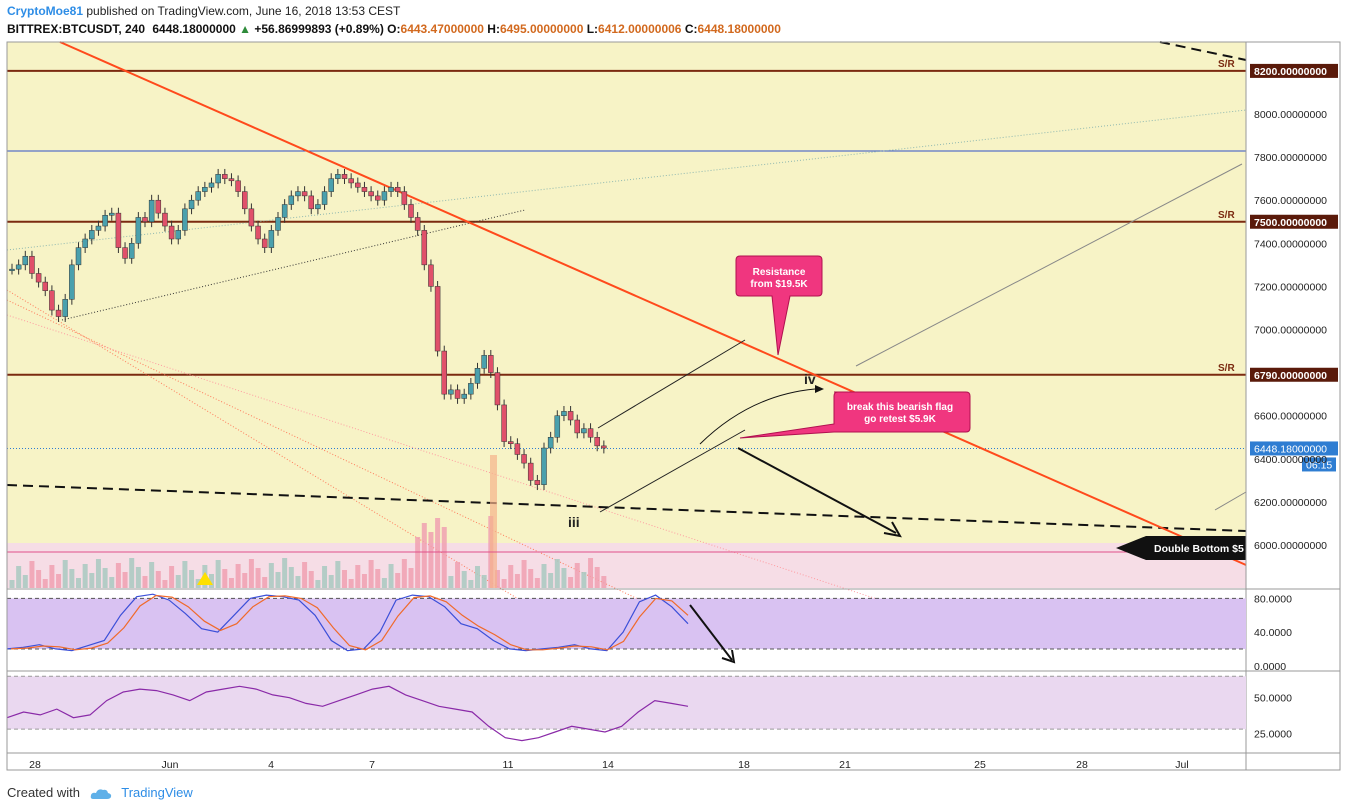 The image size is (1348, 810). I want to click on sr-label: S/R, so click(1226, 64).